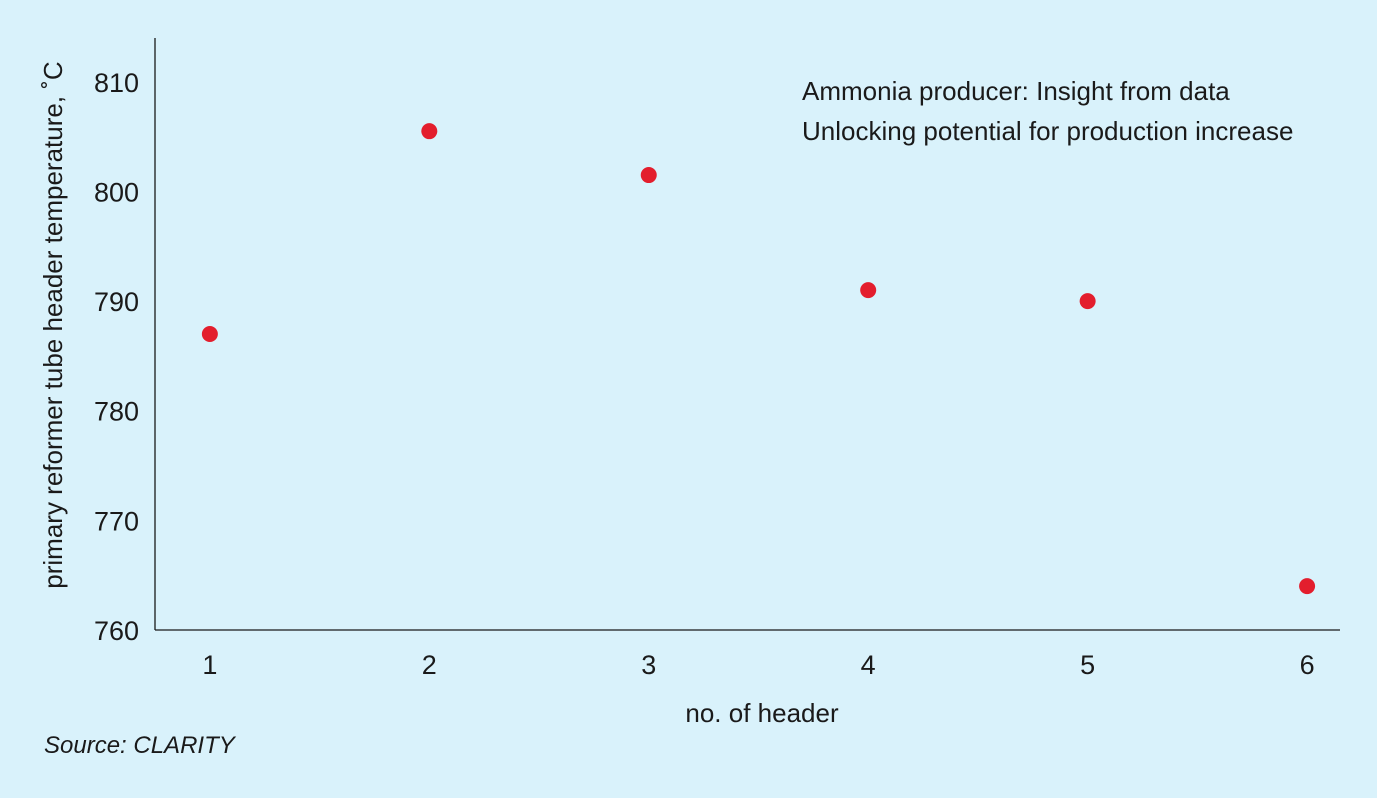 The width and height of the screenshot is (1377, 798). I want to click on x-tick-label: 6, so click(1307, 665).